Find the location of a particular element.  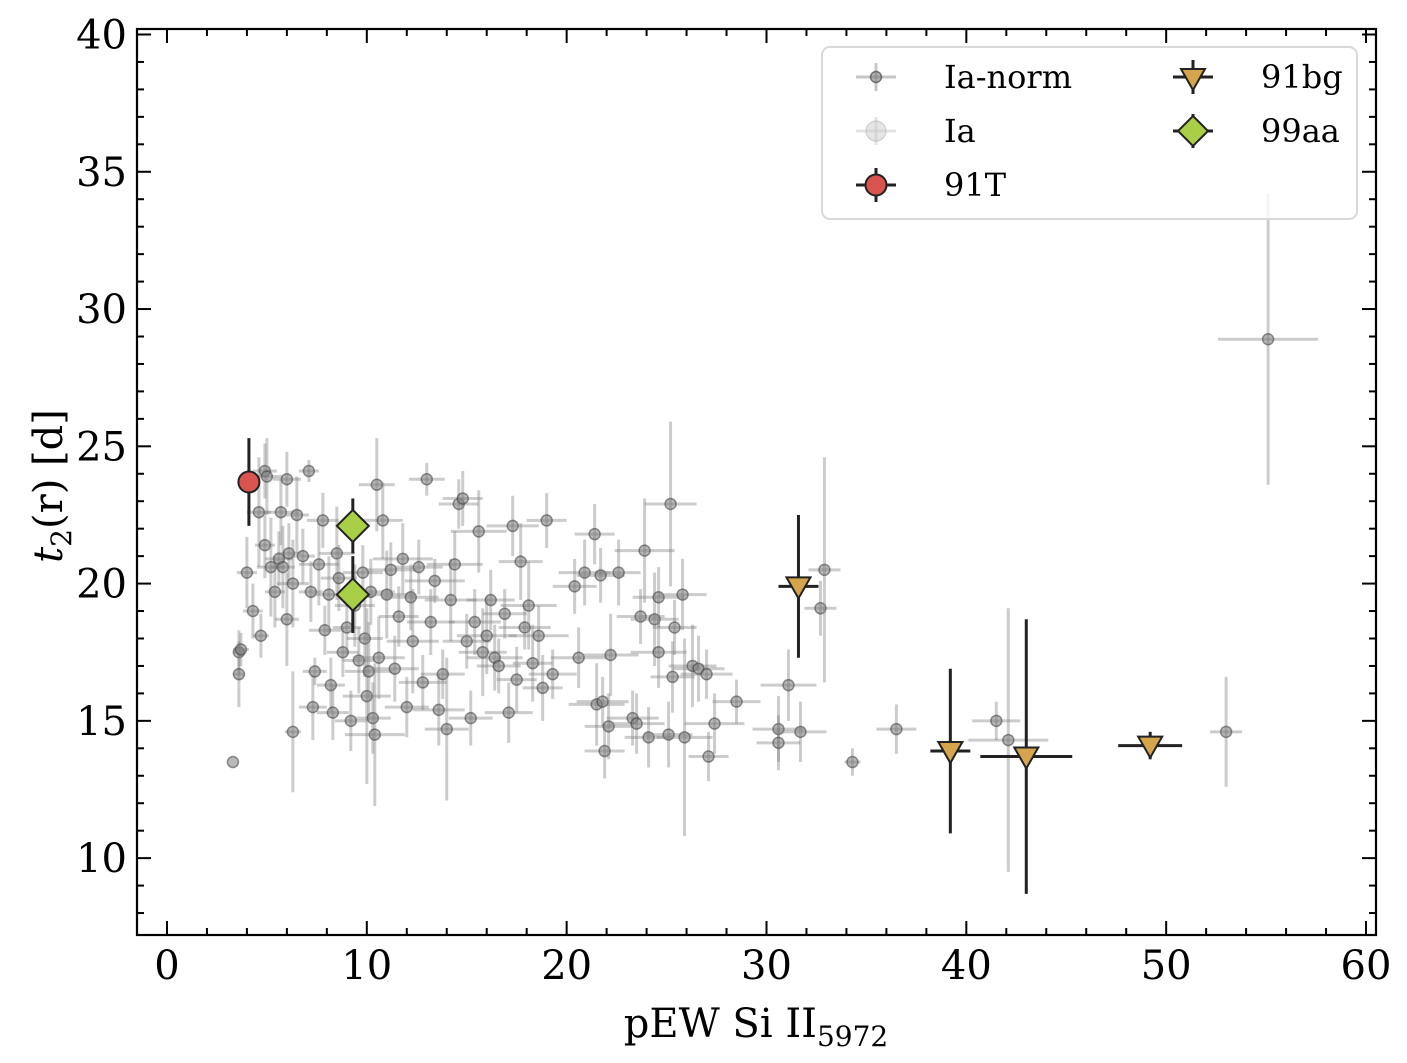

legend-entry-ia-norm: Ia-norm is located at coordinates (964, 77).